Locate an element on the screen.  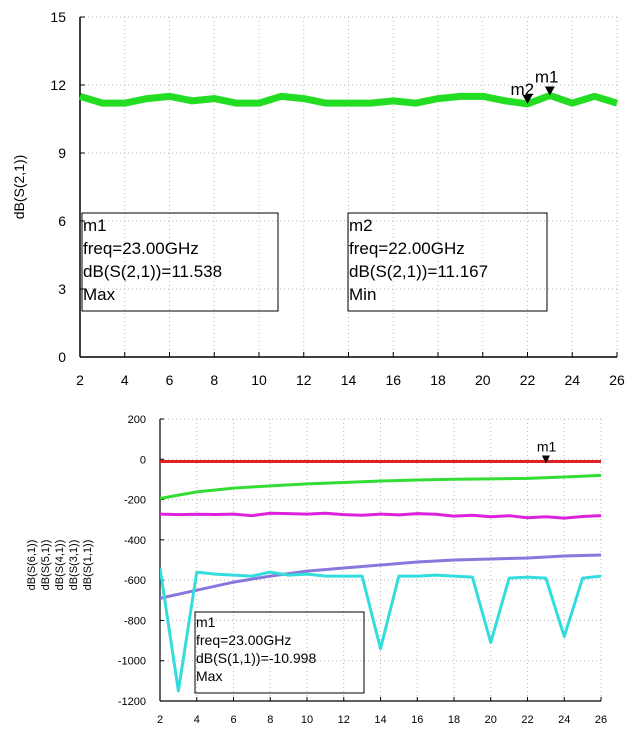
y-tick-label: 12 is located at coordinates (58, 85).